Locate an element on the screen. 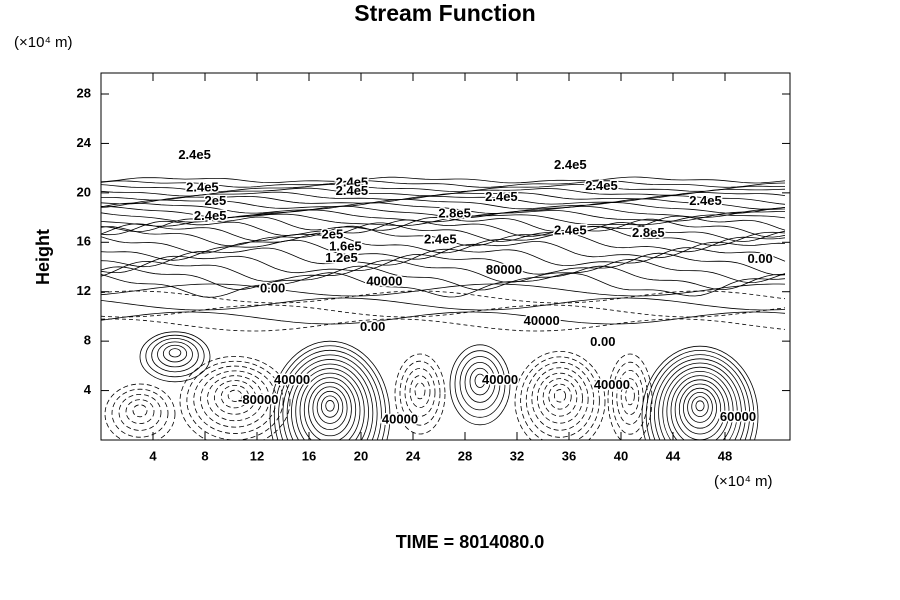  x-unit-label: (×10⁴ m) is located at coordinates (743, 481).